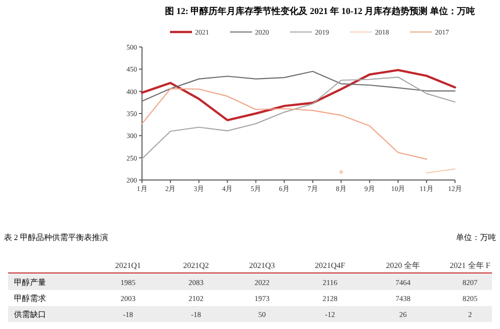 Image resolution: width=500 pixels, height=329 pixels. What do you see at coordinates (320, 11) in the screenshot?
I see `chart-title: 图 12: 甲醇历年月库存季节性变化及 2021 年 10-12 月库存趋势预测 单位：万吨` at bounding box center [320, 11].